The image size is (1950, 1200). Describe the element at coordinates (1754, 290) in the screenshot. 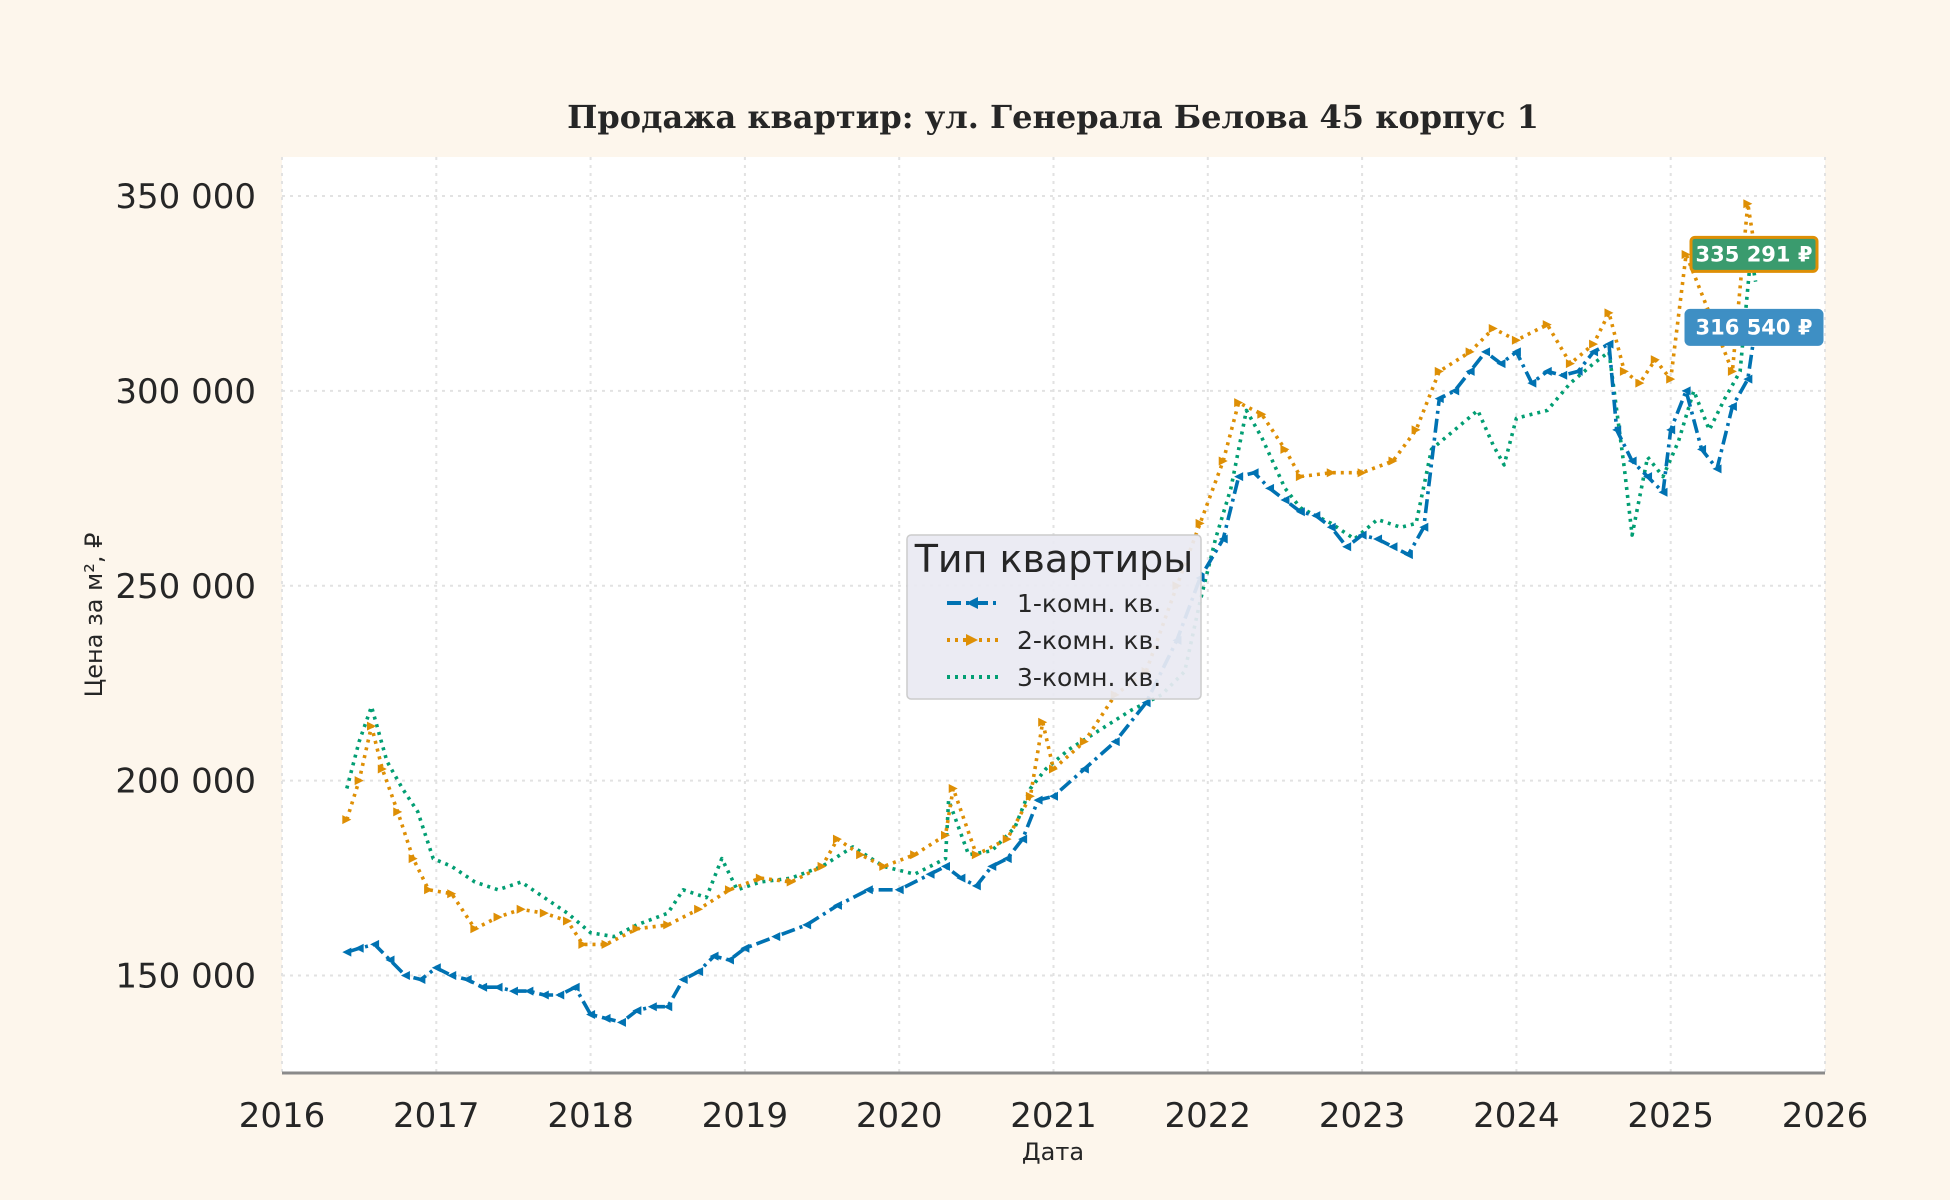

I see `end-labels: 335 291 ₽ 316 540 ₽` at that location.